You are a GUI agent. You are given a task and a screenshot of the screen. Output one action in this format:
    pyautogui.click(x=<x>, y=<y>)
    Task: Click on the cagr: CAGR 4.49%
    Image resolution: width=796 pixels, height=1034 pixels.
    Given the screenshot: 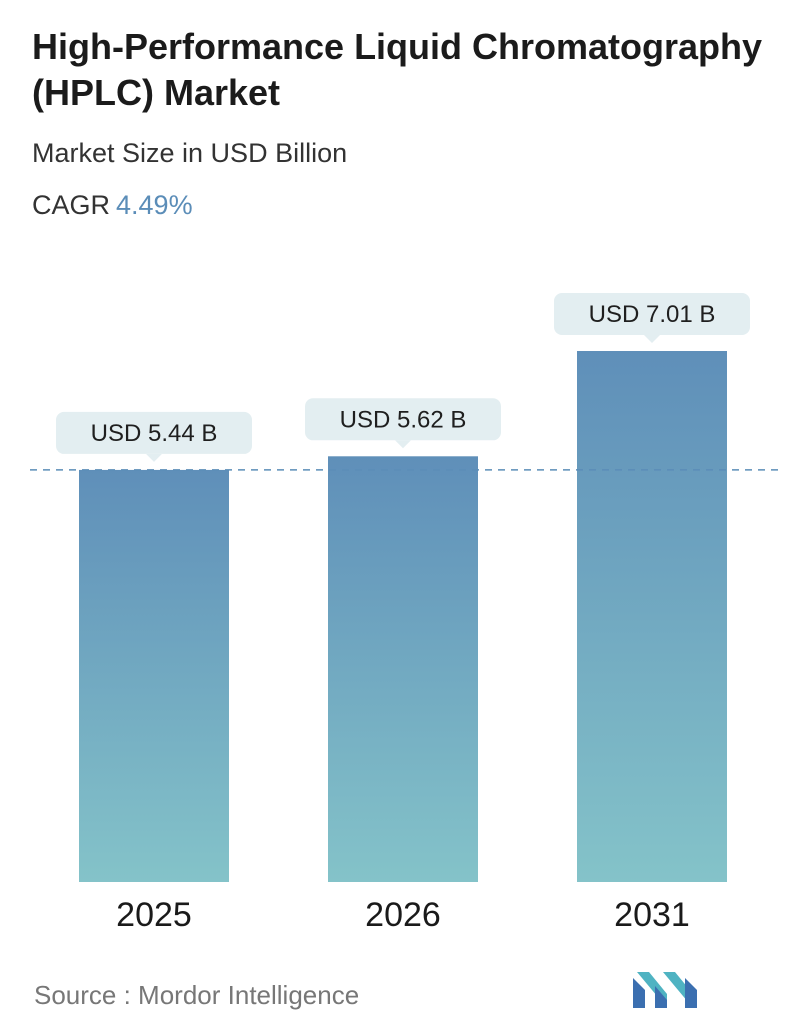 What is the action you would take?
    pyautogui.click(x=112, y=205)
    